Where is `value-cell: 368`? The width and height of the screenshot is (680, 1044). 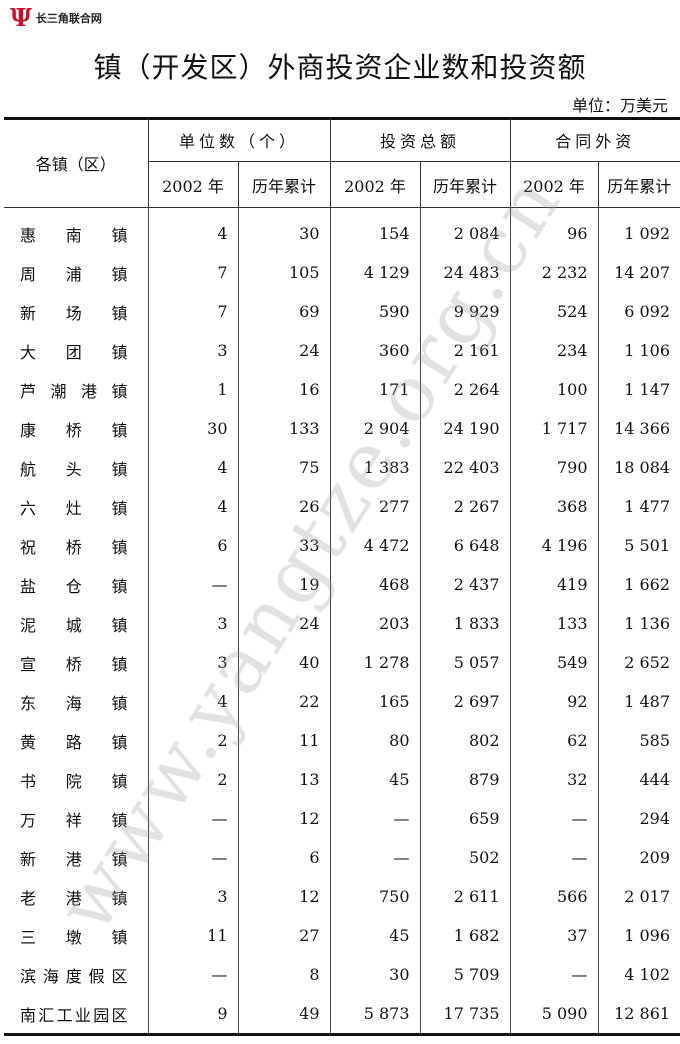
value-cell: 368 is located at coordinates (554, 506).